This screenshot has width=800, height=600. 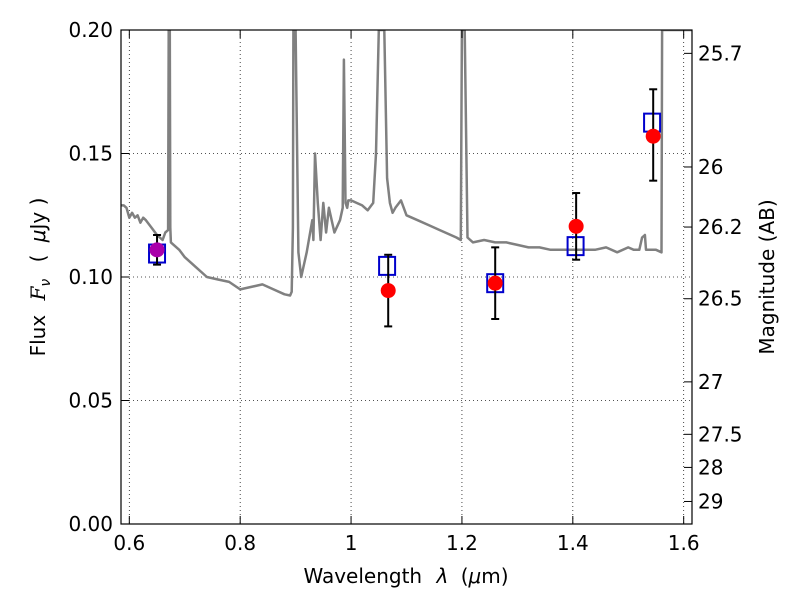 I want to click on x-tick-label: 1, so click(x=351, y=543).